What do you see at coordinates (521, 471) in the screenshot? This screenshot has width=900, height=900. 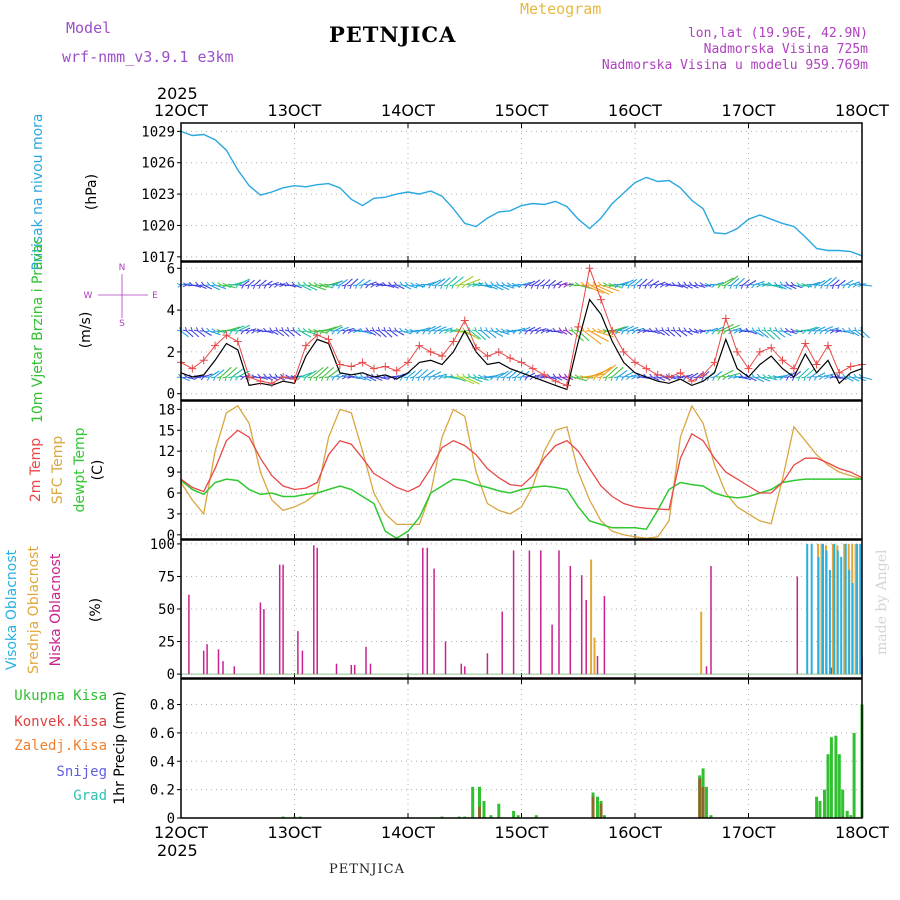 I see `sfc-temp-line` at bounding box center [521, 471].